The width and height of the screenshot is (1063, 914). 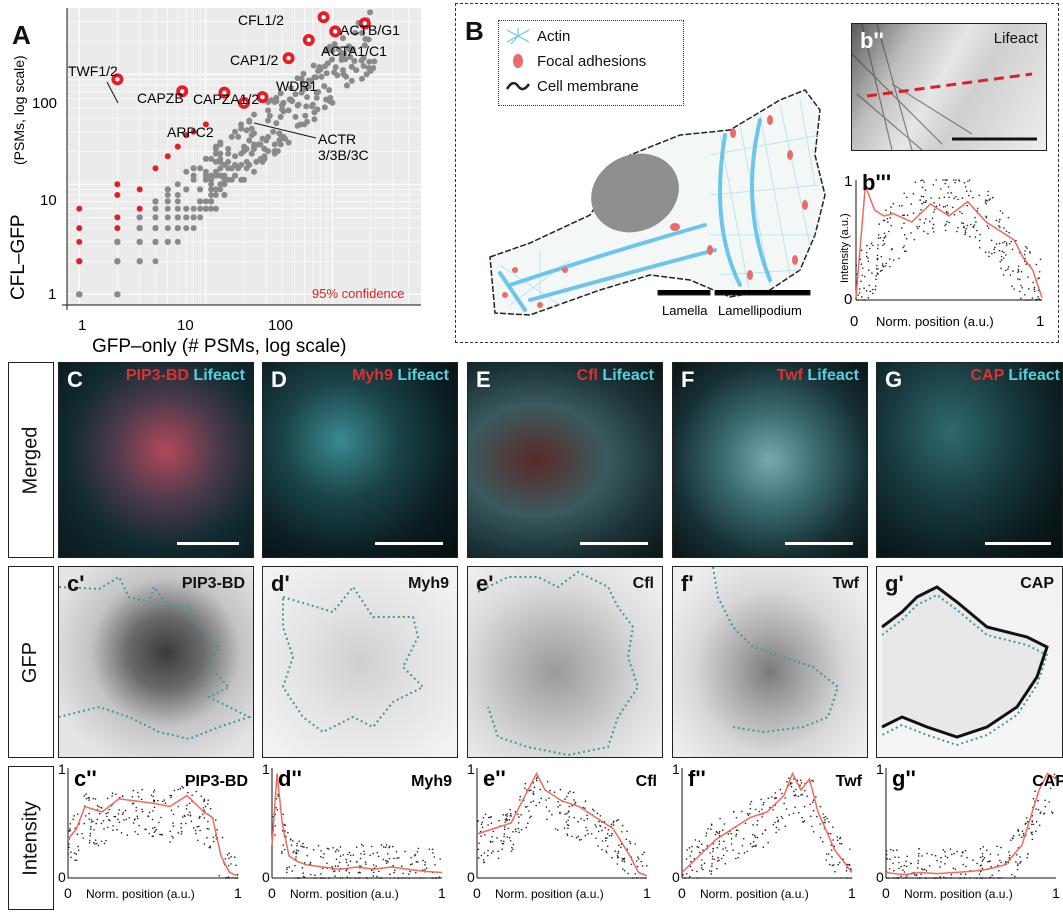 What do you see at coordinates (428, 583) in the screenshot?
I see `gfp-title-d: Myh9` at bounding box center [428, 583].